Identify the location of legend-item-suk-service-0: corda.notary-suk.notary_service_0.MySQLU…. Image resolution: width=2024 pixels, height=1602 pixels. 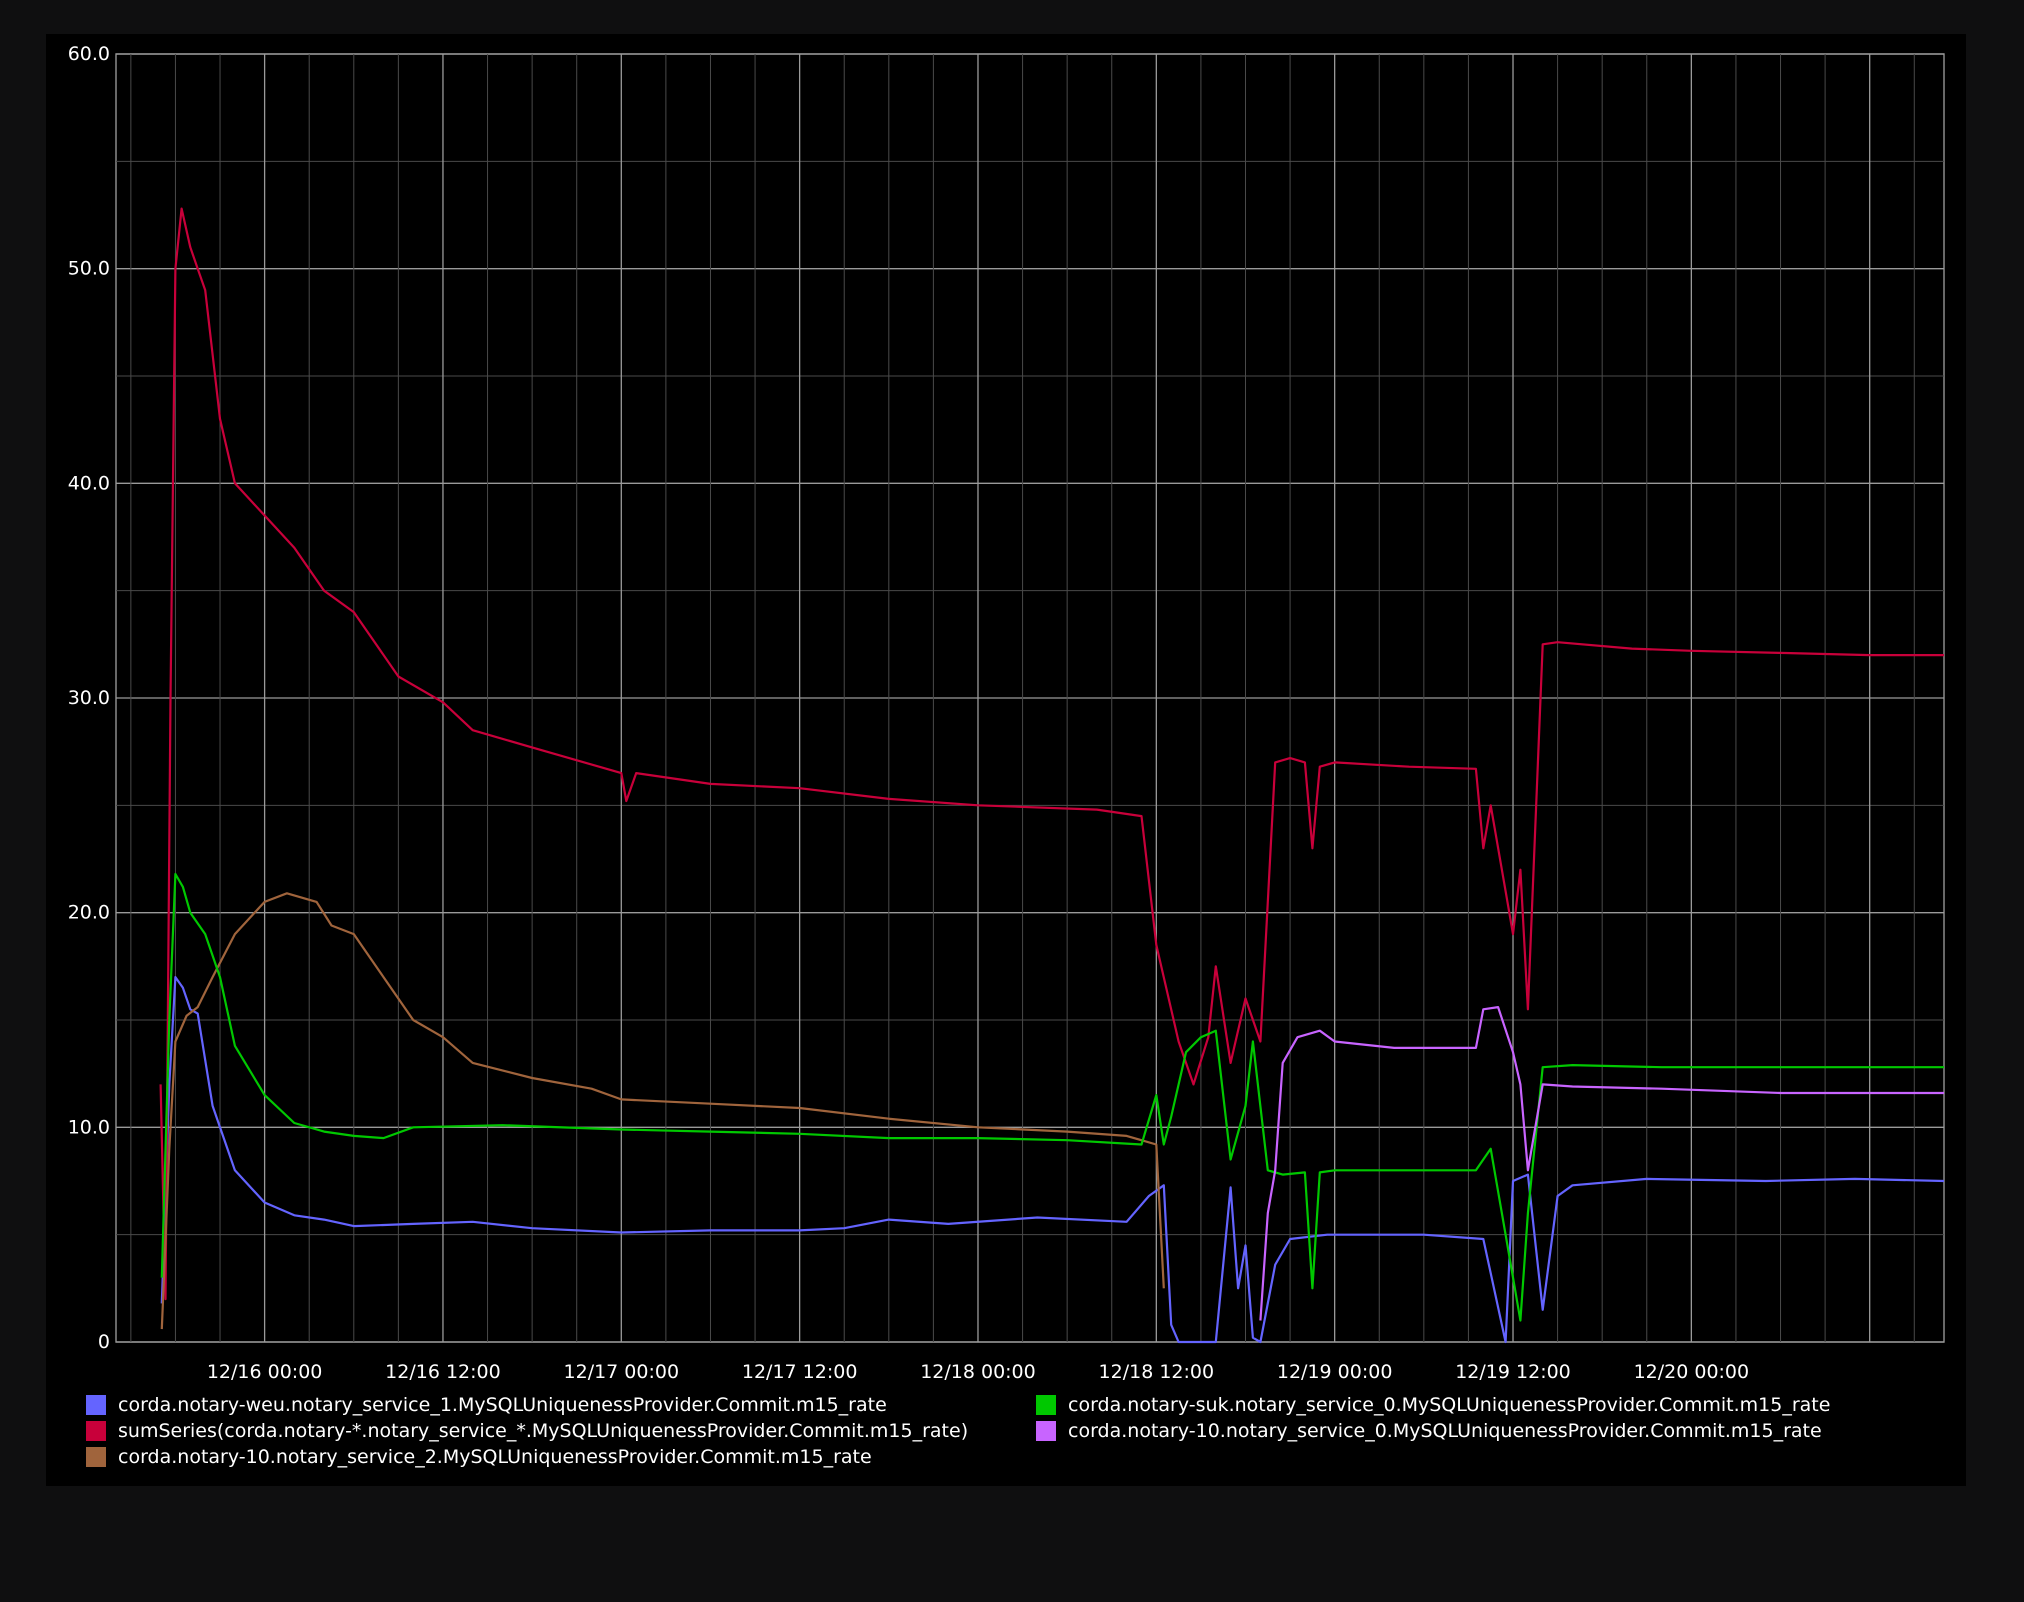
(1433, 1405).